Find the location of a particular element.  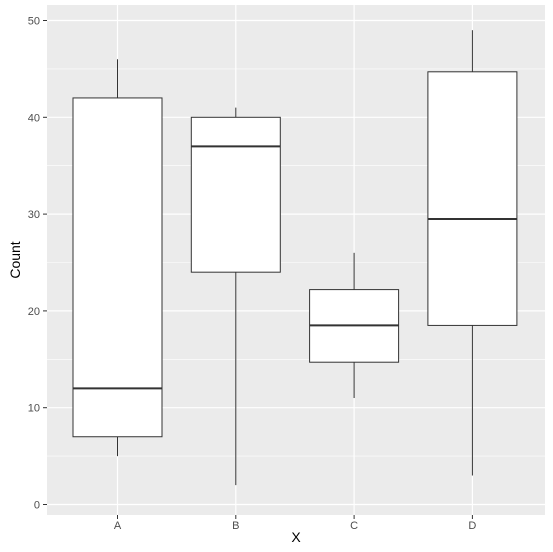

x-axis-title: X is located at coordinates (296, 537).